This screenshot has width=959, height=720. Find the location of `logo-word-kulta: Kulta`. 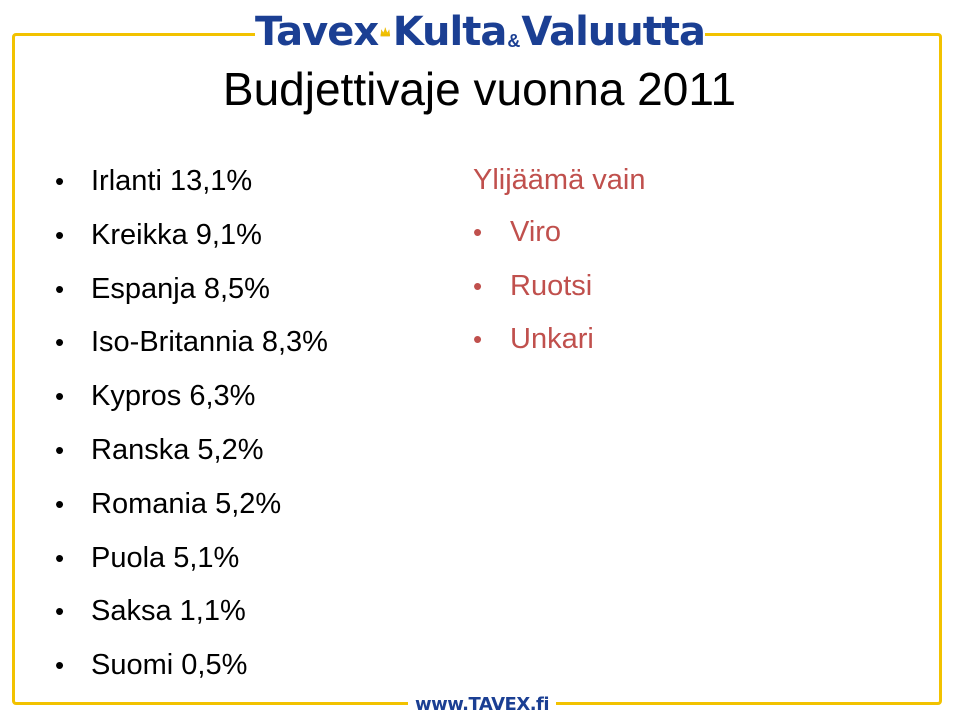

logo-word-kulta: Kulta is located at coordinates (450, 32).